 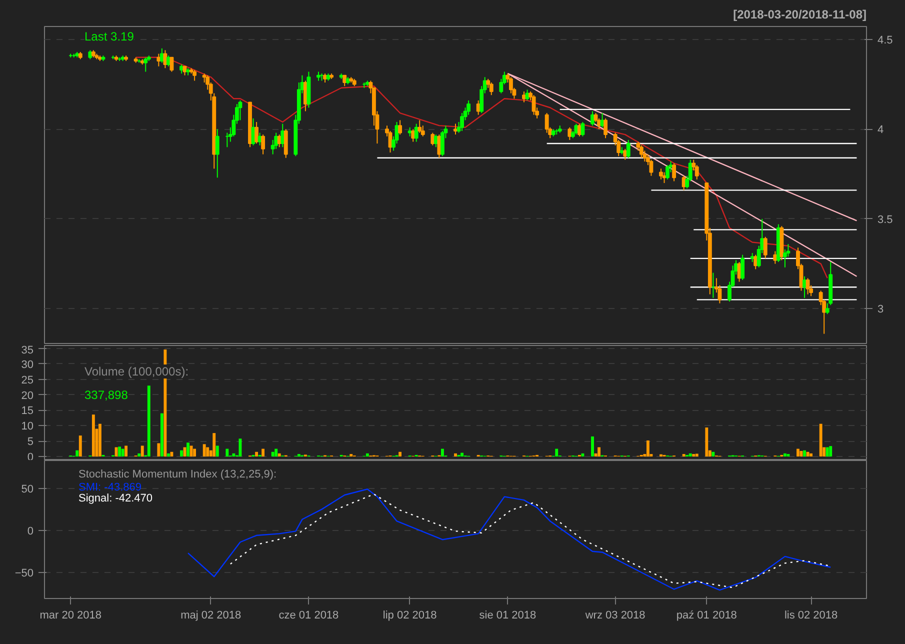 What do you see at coordinates (881, 310) in the screenshot?
I see `y-tick-label: 3` at bounding box center [881, 310].